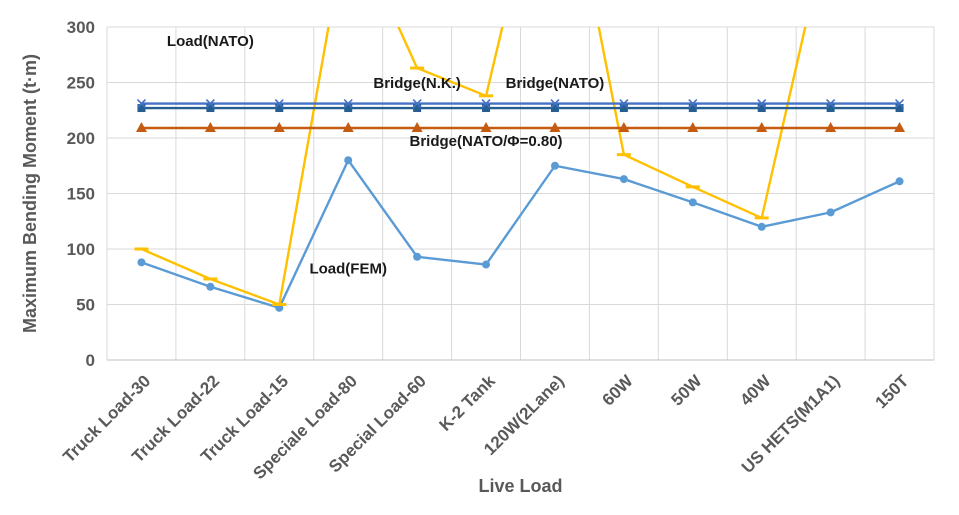 The width and height of the screenshot is (959, 515). Describe the element at coordinates (81, 83) in the screenshot. I see `y-tick-label: 250` at that location.